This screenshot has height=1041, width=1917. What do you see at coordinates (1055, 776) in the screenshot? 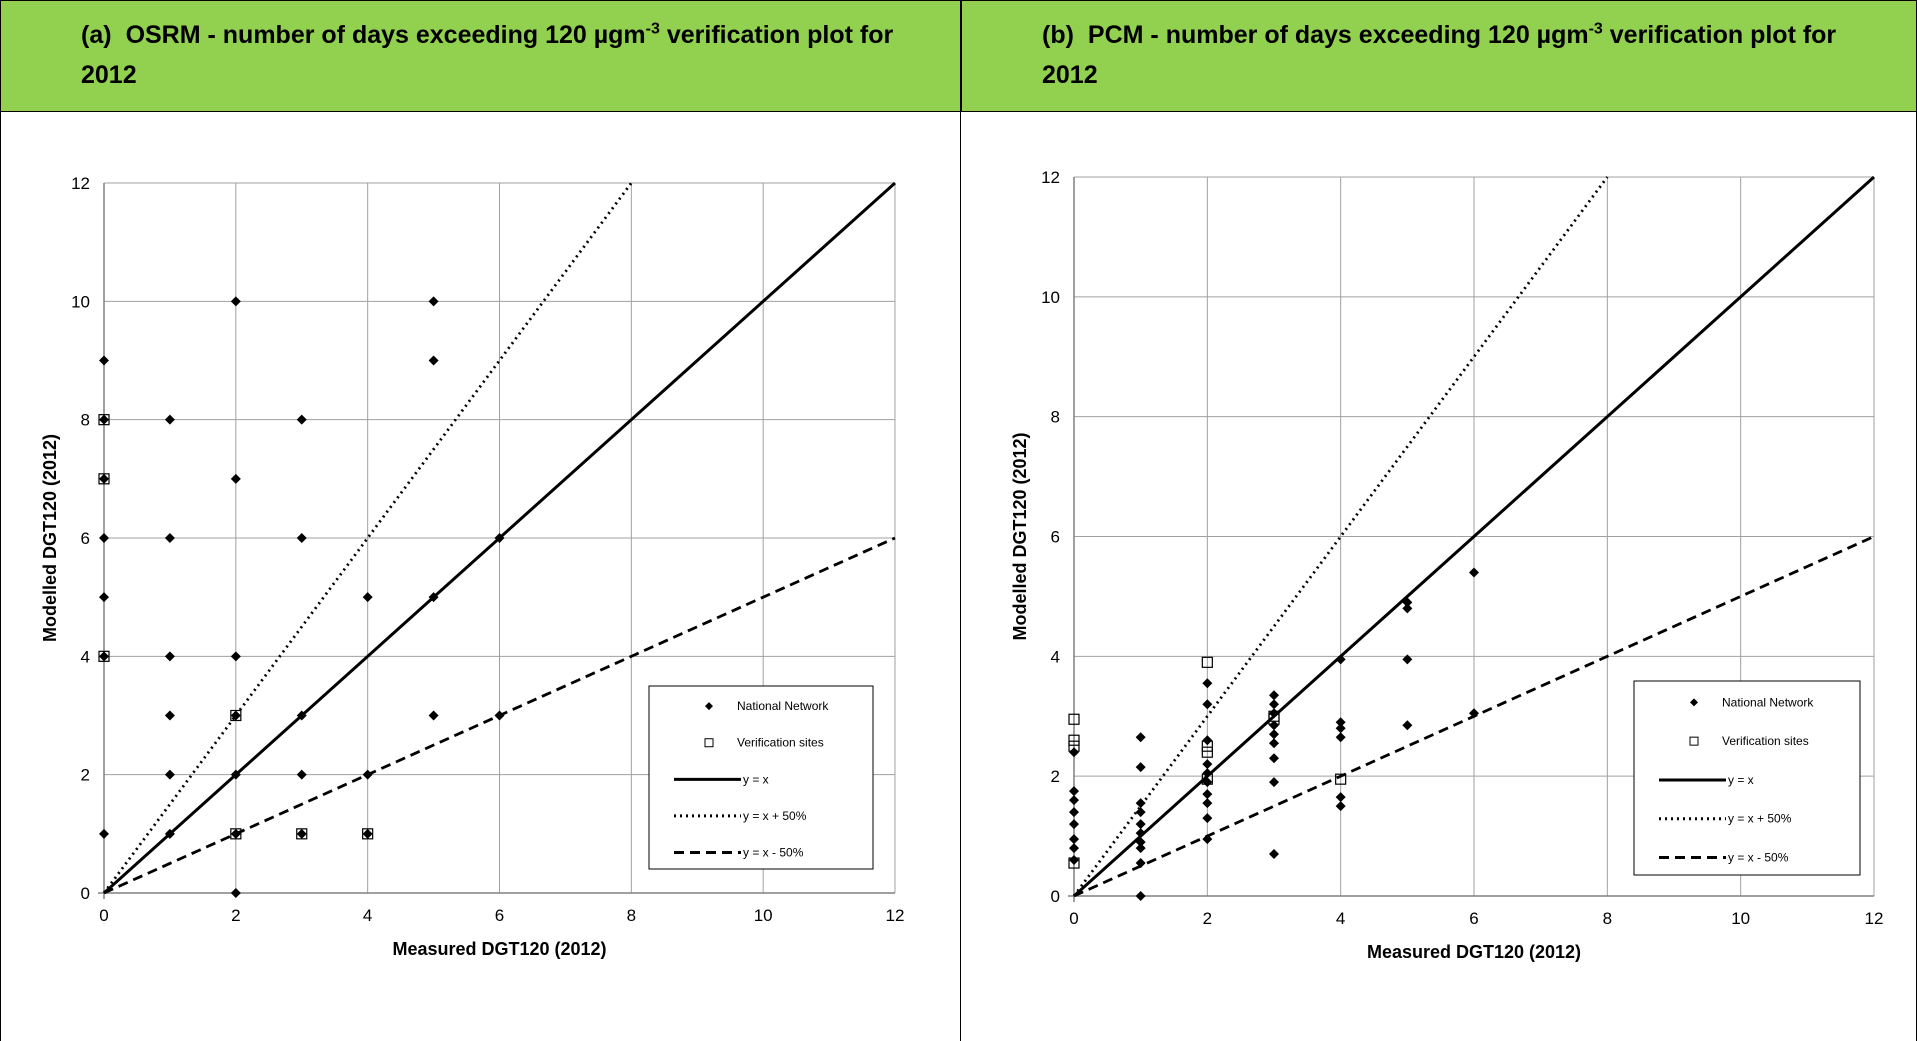
I see `y-tick-label: 2` at bounding box center [1055, 776].